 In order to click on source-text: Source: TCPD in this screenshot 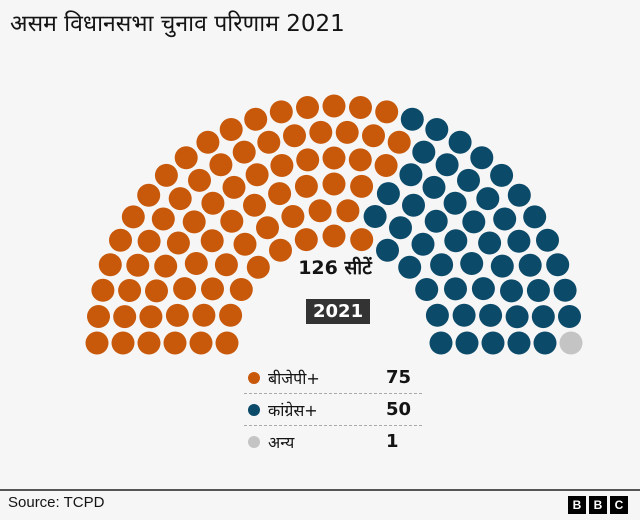, I will do `click(56, 502)`.